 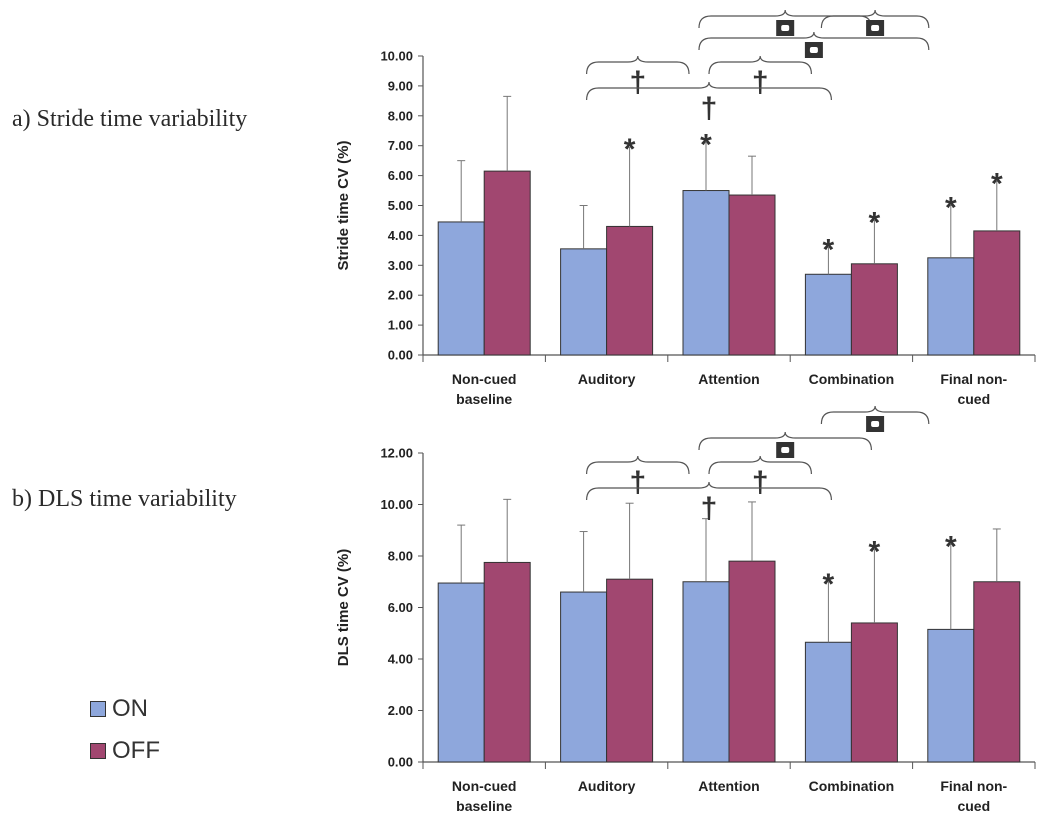 What do you see at coordinates (400, 325) in the screenshot?
I see `y-tick-label: 1.00` at bounding box center [400, 325].